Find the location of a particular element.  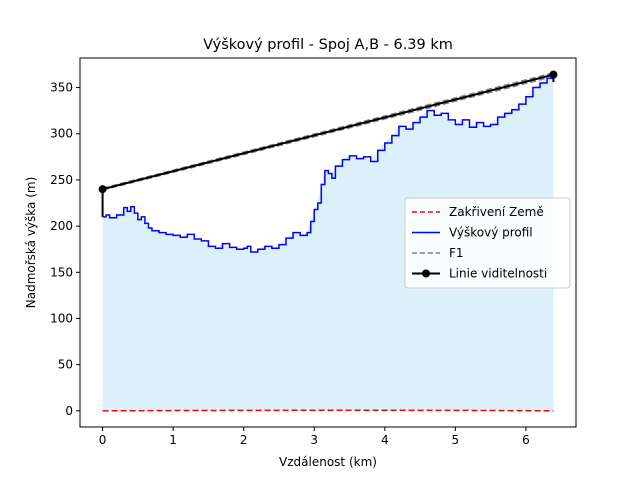

y-tick-label: 50 is located at coordinates (65, 365).